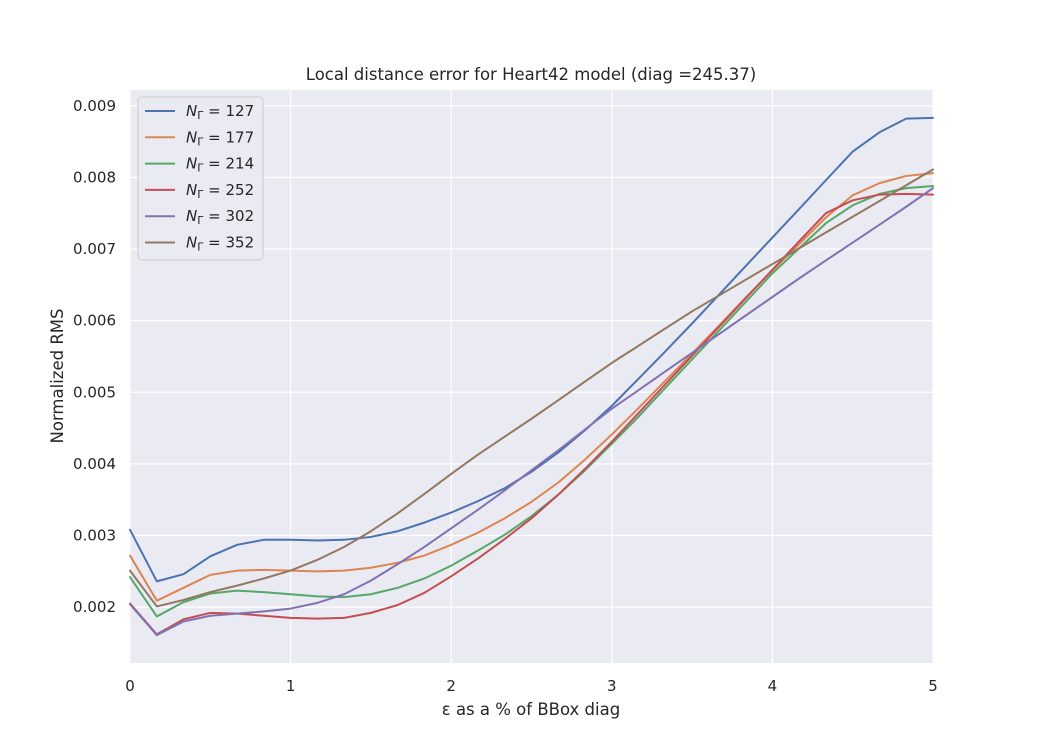  Describe the element at coordinates (773, 686) in the screenshot. I see `x-tick-label: 4` at that location.